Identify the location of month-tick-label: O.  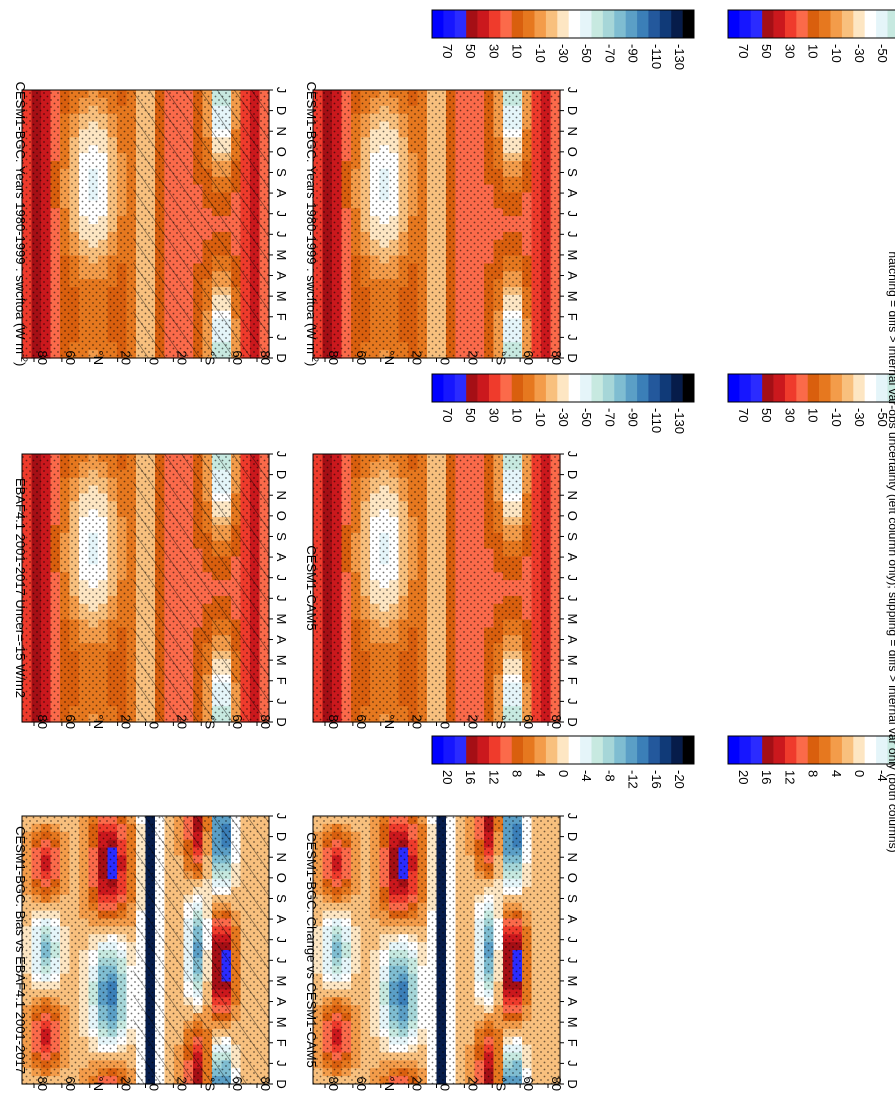
(281, 152).